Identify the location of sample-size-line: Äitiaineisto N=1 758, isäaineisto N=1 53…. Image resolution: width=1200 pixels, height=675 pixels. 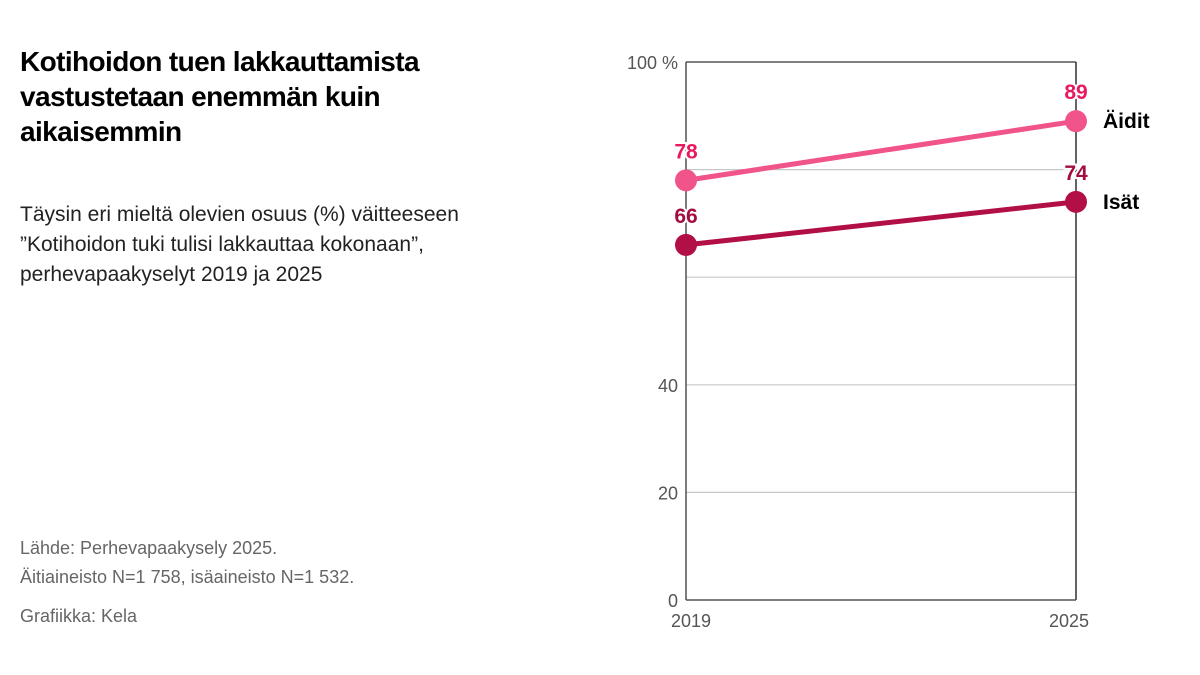
(187, 577).